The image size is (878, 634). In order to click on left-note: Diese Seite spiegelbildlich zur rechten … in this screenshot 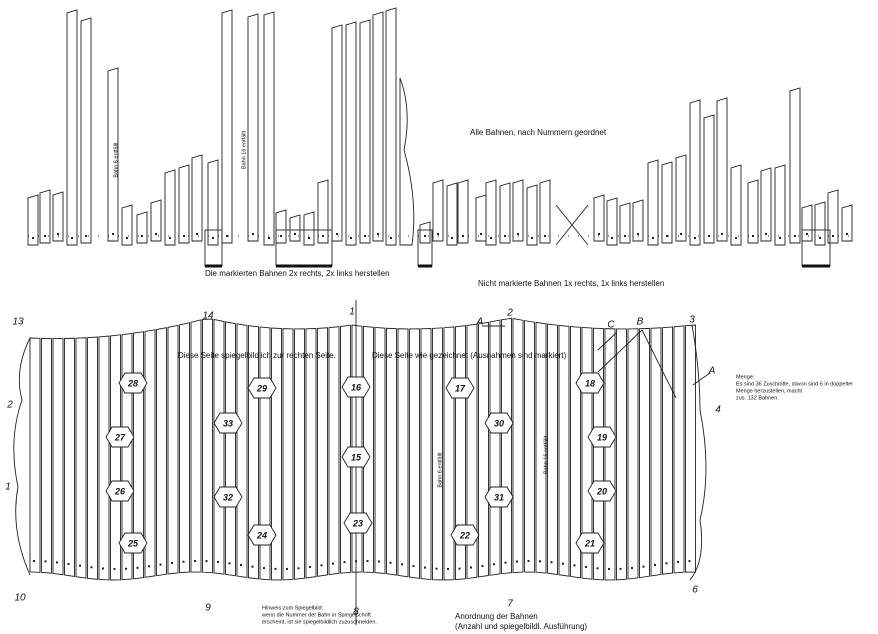, I will do `click(257, 355)`.